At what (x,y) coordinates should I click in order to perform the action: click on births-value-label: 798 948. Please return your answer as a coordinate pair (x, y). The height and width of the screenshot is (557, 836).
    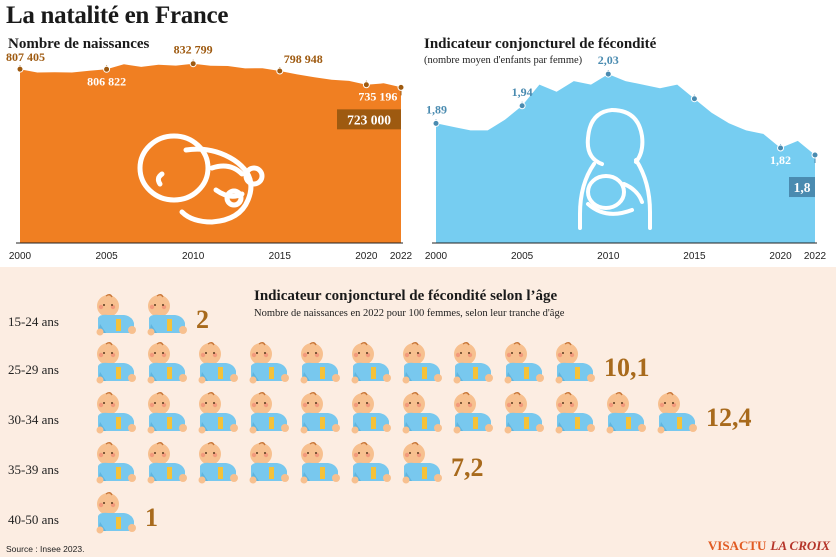
    Looking at the image, I should click on (303, 59).